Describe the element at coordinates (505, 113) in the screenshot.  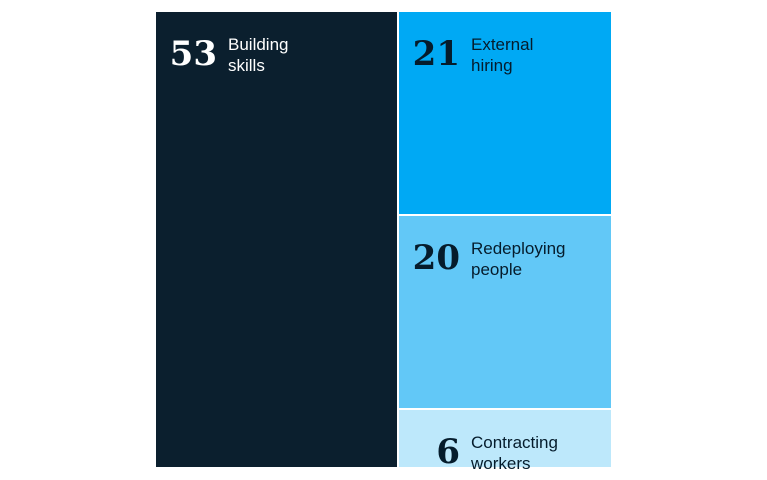
I see `tile-rect-external` at that location.